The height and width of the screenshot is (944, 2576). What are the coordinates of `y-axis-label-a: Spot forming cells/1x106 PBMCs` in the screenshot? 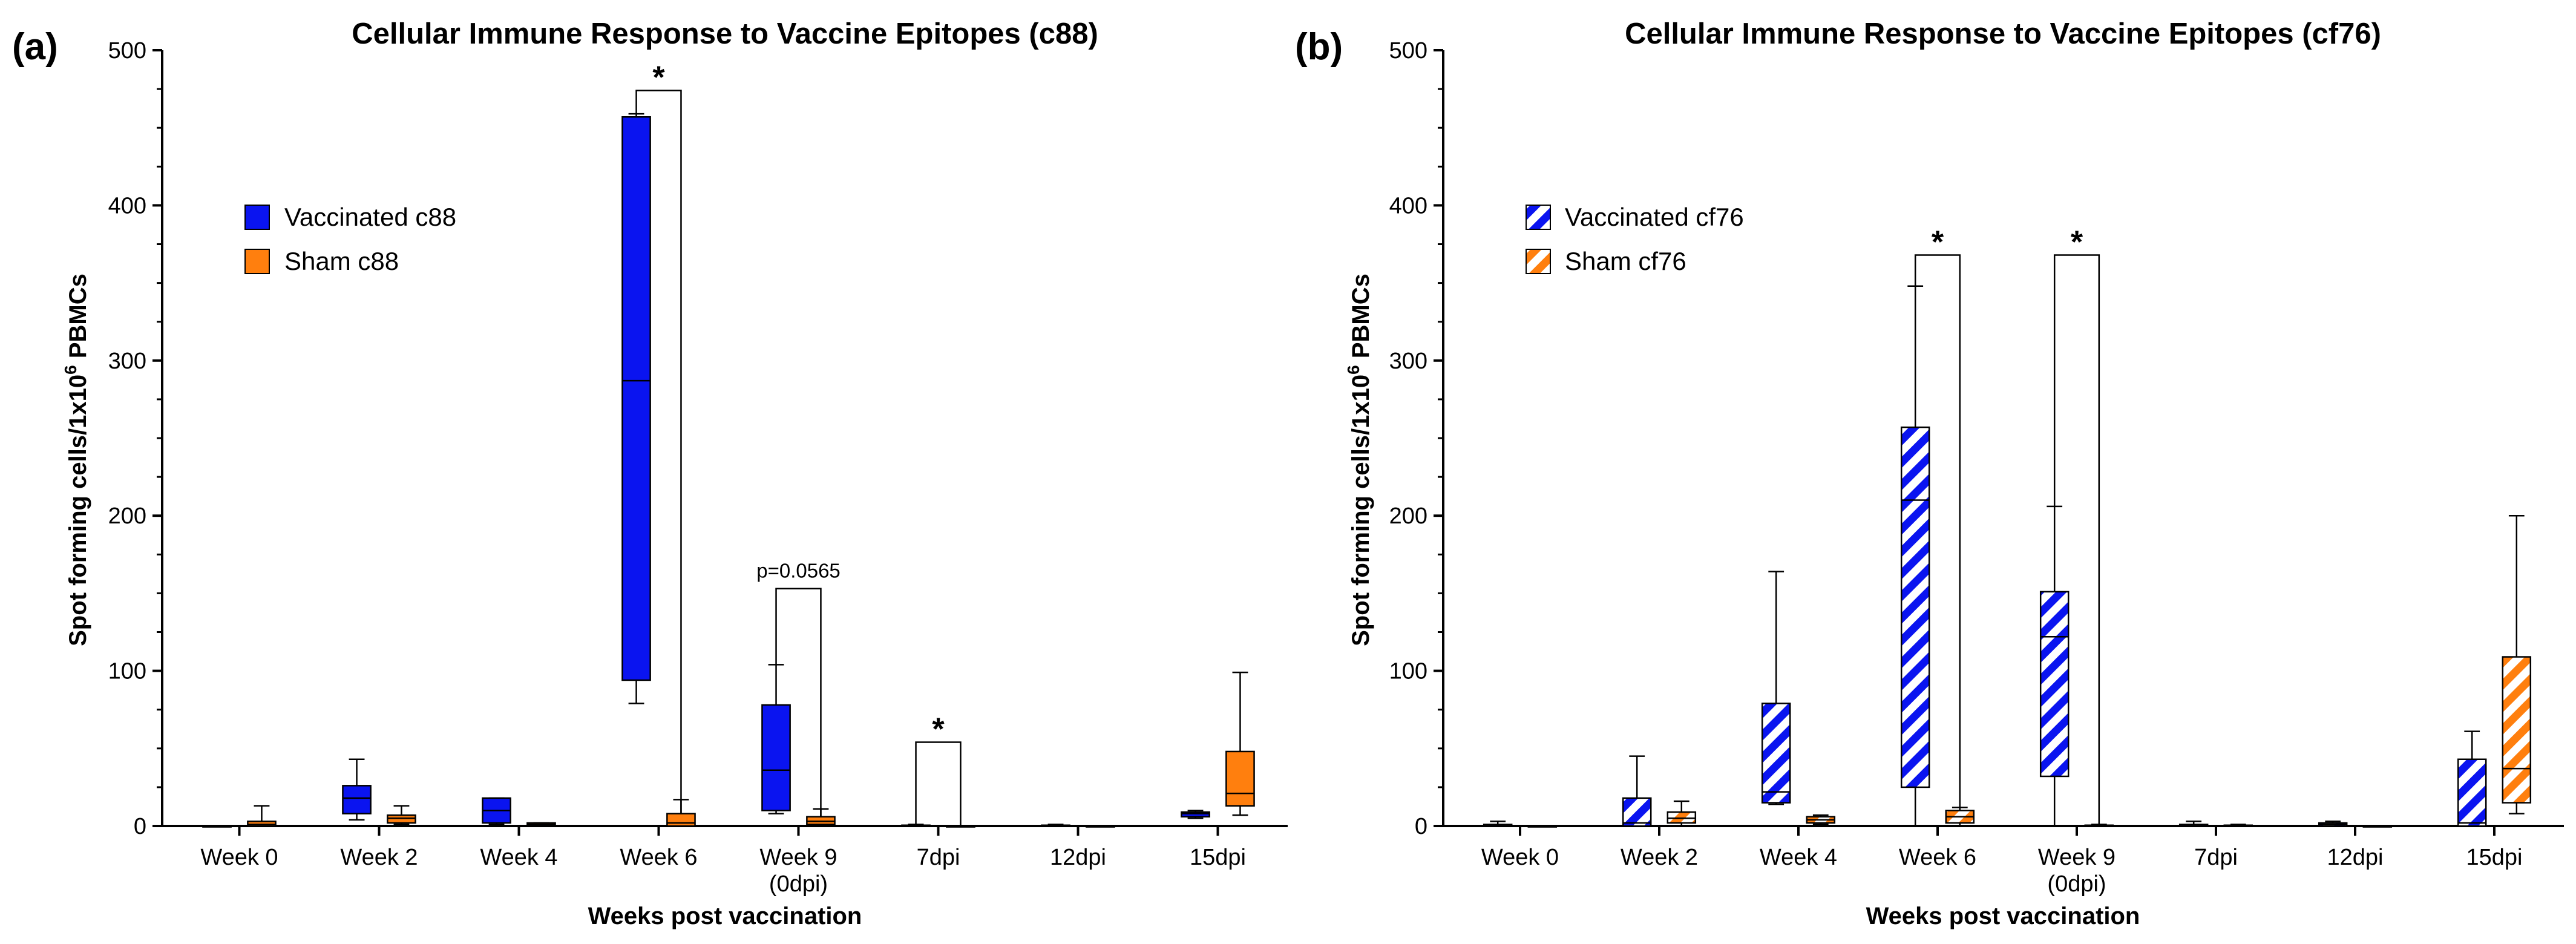 It's located at (76, 460).